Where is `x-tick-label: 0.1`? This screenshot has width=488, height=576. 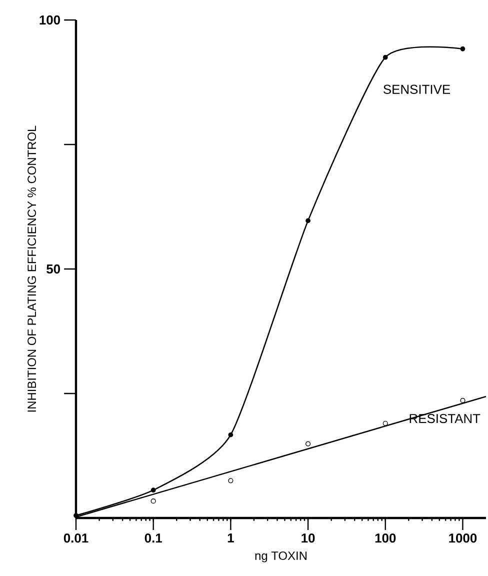
x-tick-label: 0.1 is located at coordinates (153, 538).